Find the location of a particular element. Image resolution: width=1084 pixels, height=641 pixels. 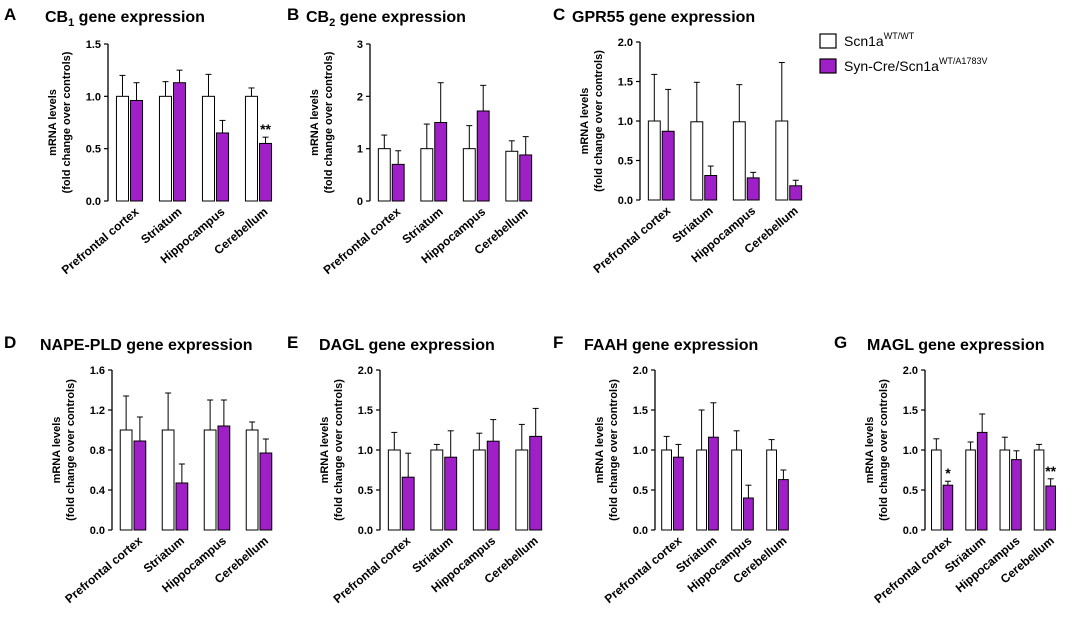

panel-label: F is located at coordinates (558, 342).